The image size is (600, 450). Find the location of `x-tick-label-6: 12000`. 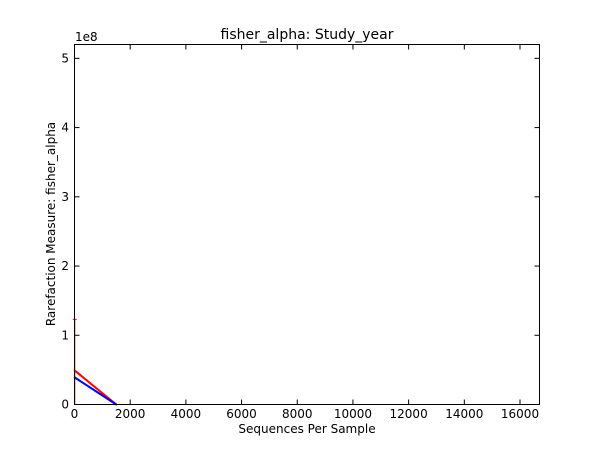

x-tick-label-6: 12000 is located at coordinates (409, 414).